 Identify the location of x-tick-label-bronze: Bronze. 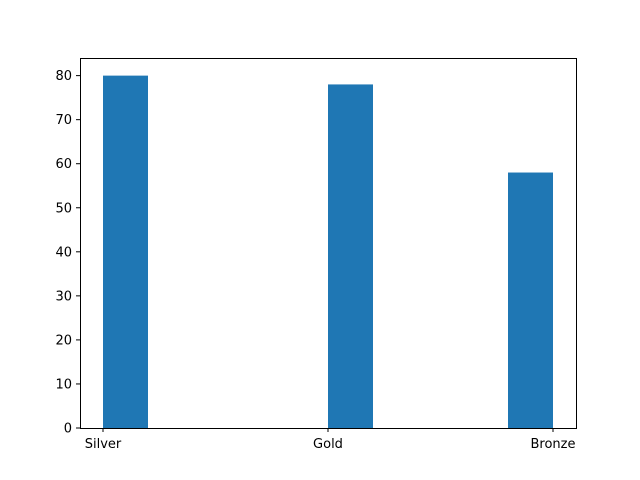
(553, 444).